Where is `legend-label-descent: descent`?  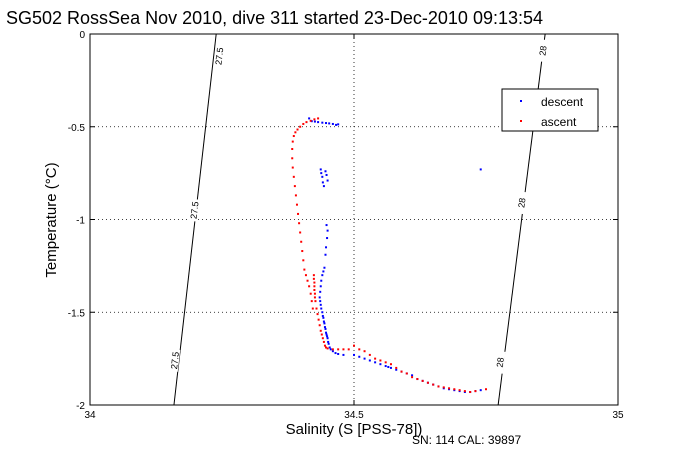 legend-label-descent: descent is located at coordinates (562, 102).